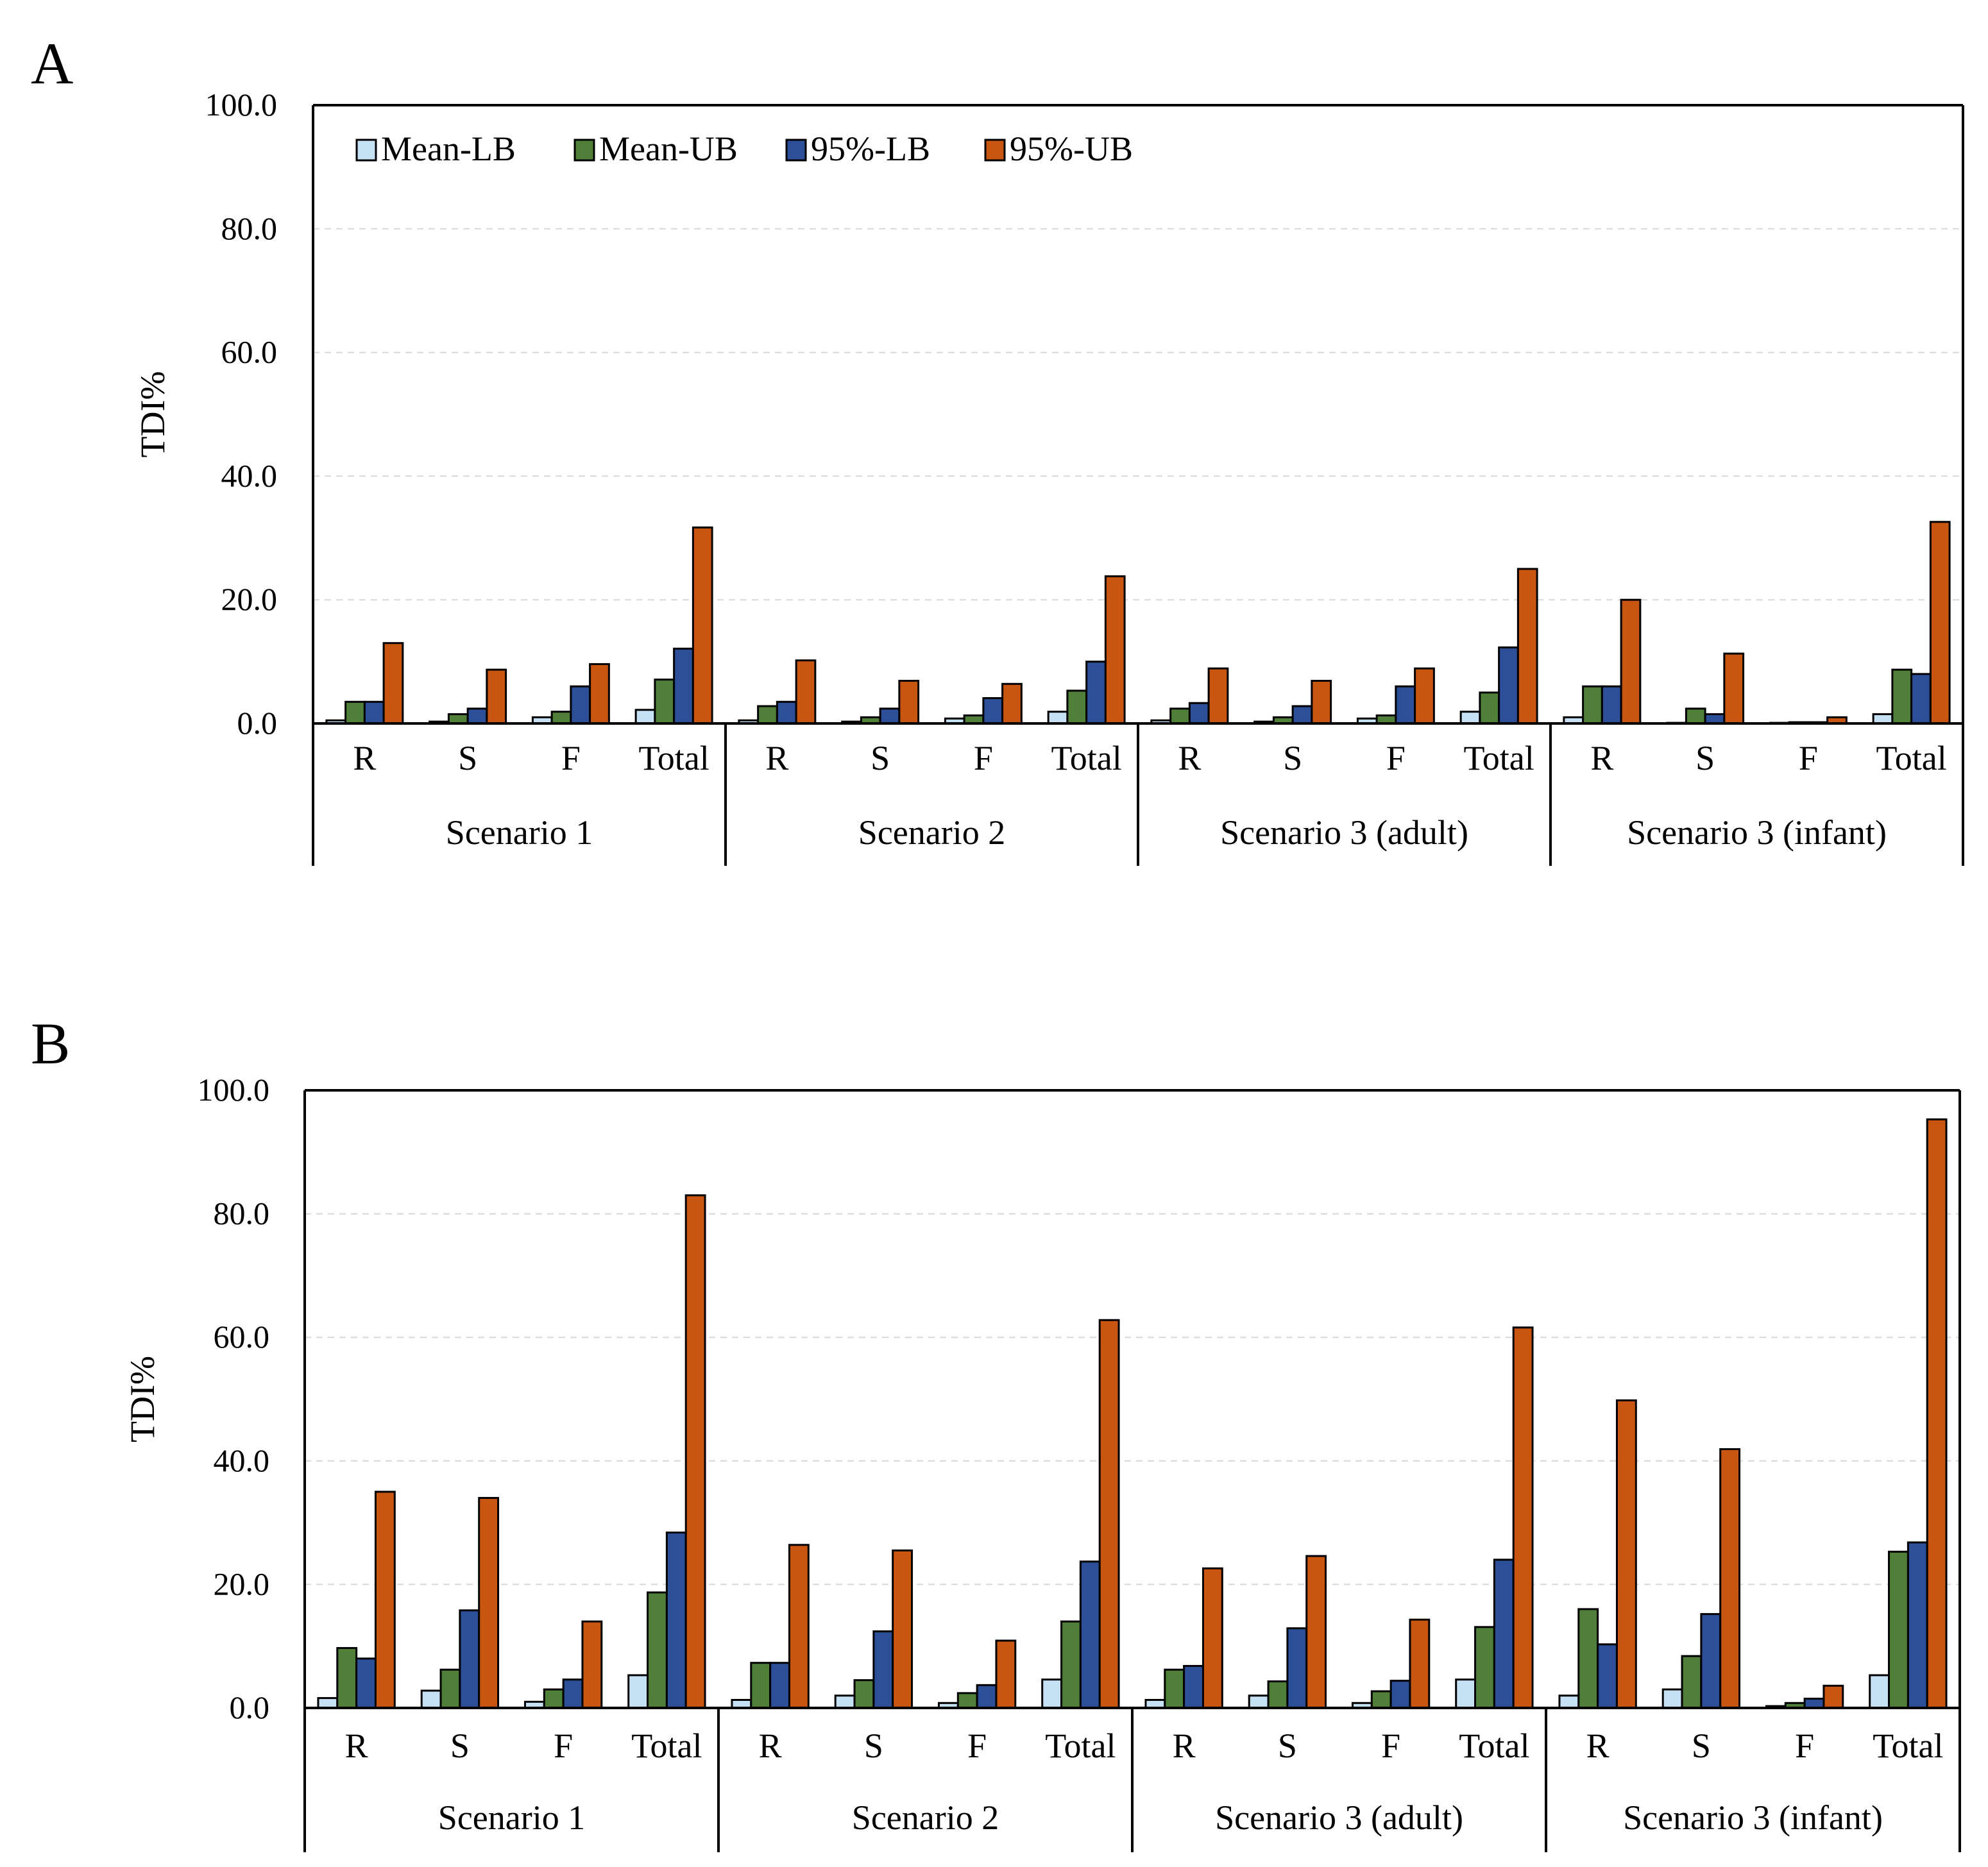 The height and width of the screenshot is (1867, 1988). What do you see at coordinates (242, 1584) in the screenshot?
I see `y-tick-label: 20.0` at bounding box center [242, 1584].